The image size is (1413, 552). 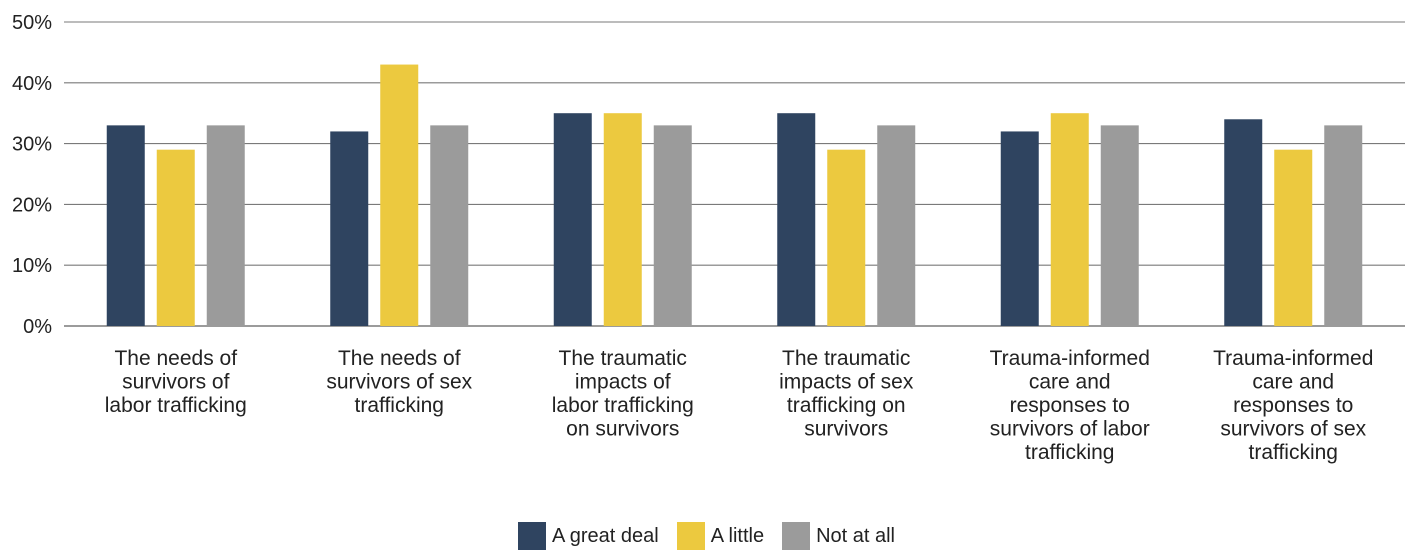 I want to click on legend: A great deal A little Not at all, so click(x=706, y=536).